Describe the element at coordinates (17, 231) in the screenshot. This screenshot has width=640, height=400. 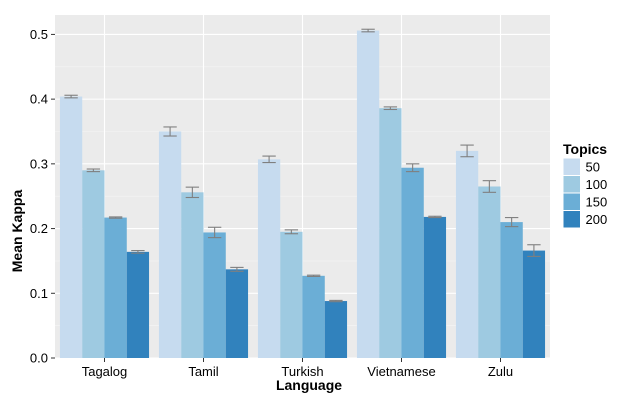
I see `y-axis-title: Mean Kappa` at that location.